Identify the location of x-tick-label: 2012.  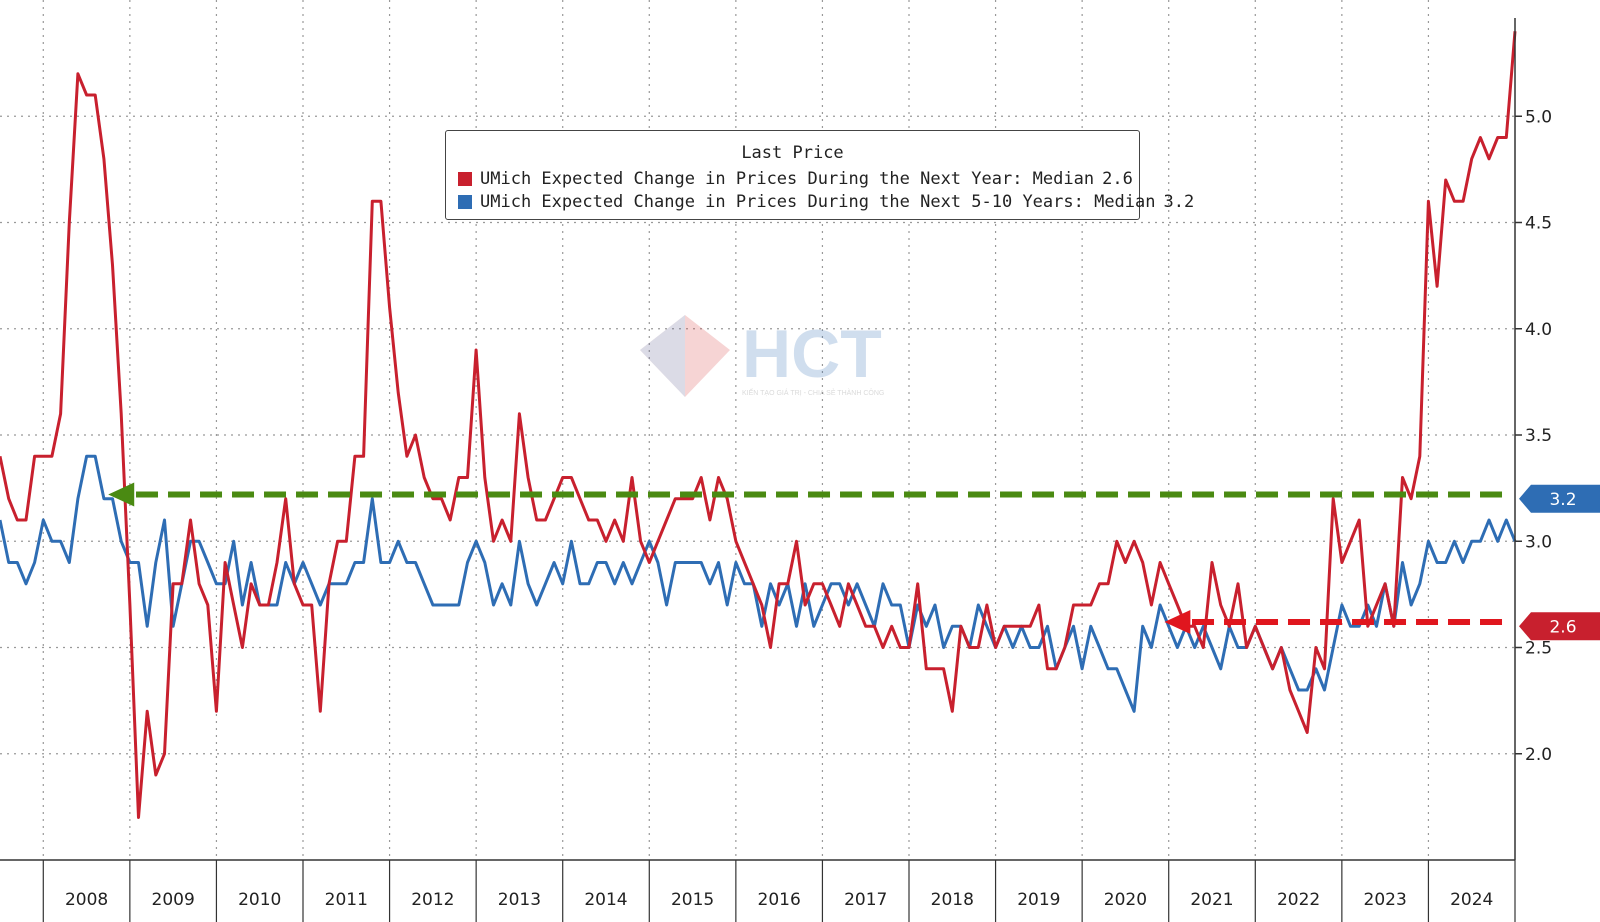
(432, 900).